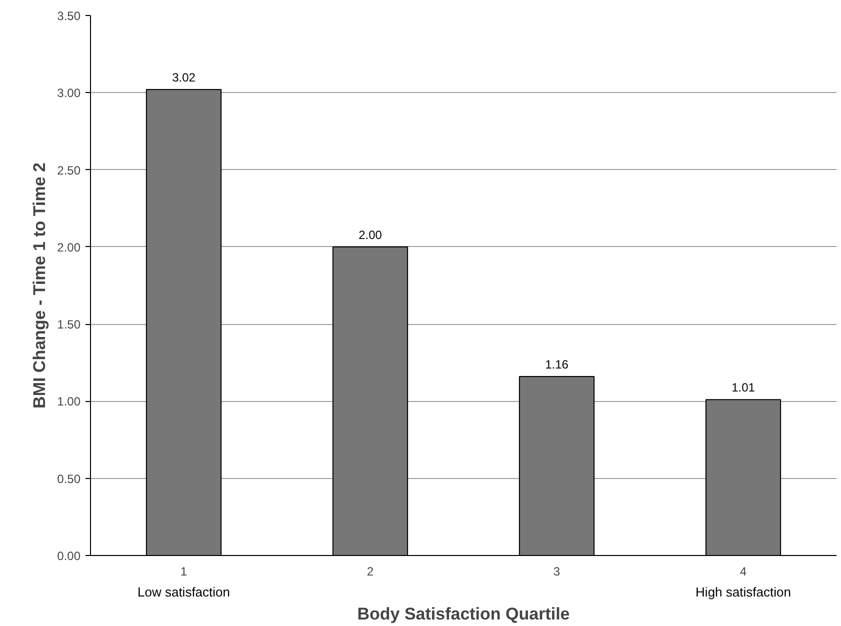 The image size is (841, 626). What do you see at coordinates (743, 592) in the screenshot?
I see `text: High satisfaction` at bounding box center [743, 592].